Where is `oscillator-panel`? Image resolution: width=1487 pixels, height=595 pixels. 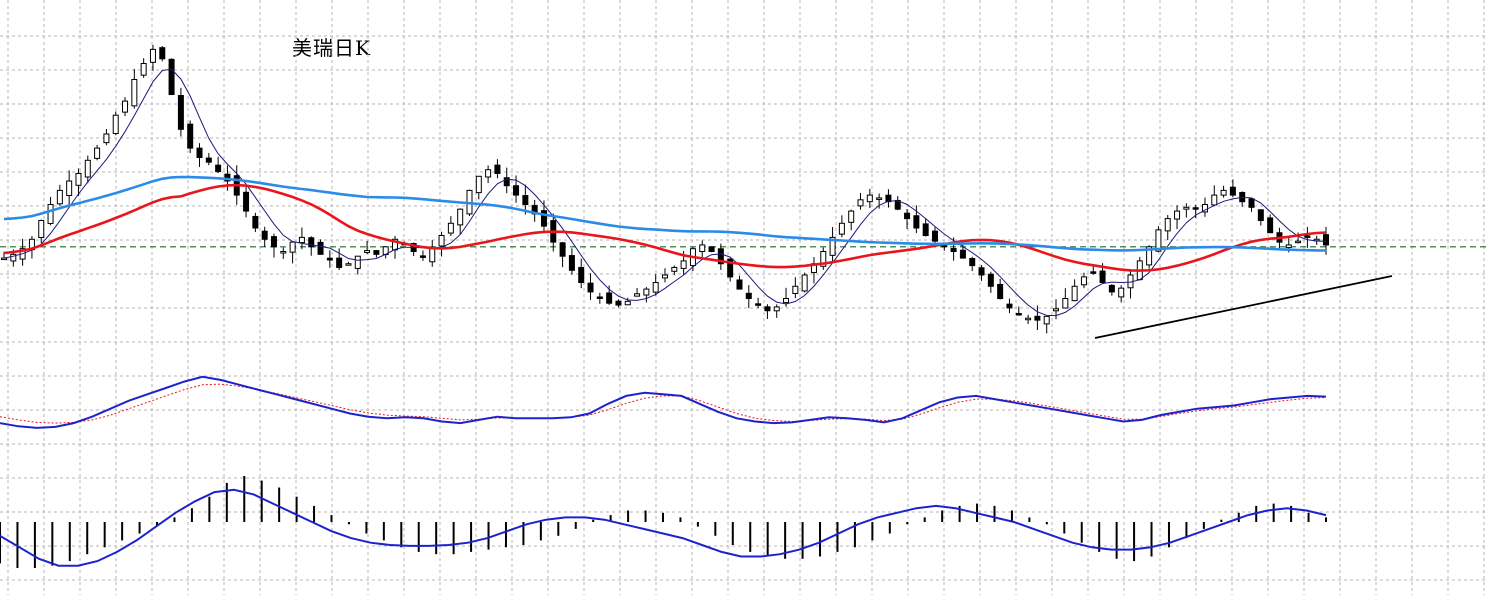
oscillator-panel is located at coordinates (663, 402).